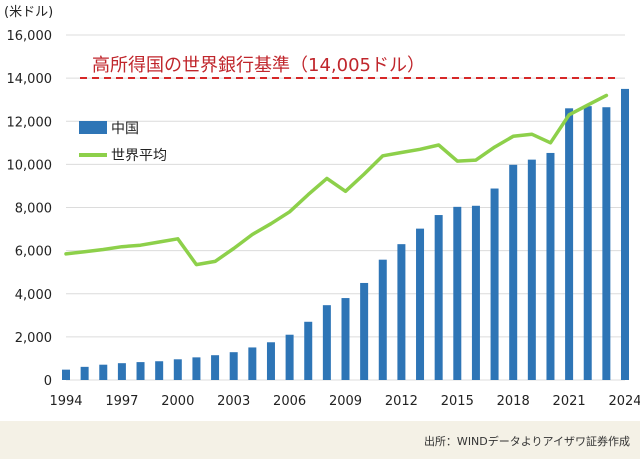  What do you see at coordinates (48, 381) in the screenshot?
I see `y-tick-label: 0` at bounding box center [48, 381].